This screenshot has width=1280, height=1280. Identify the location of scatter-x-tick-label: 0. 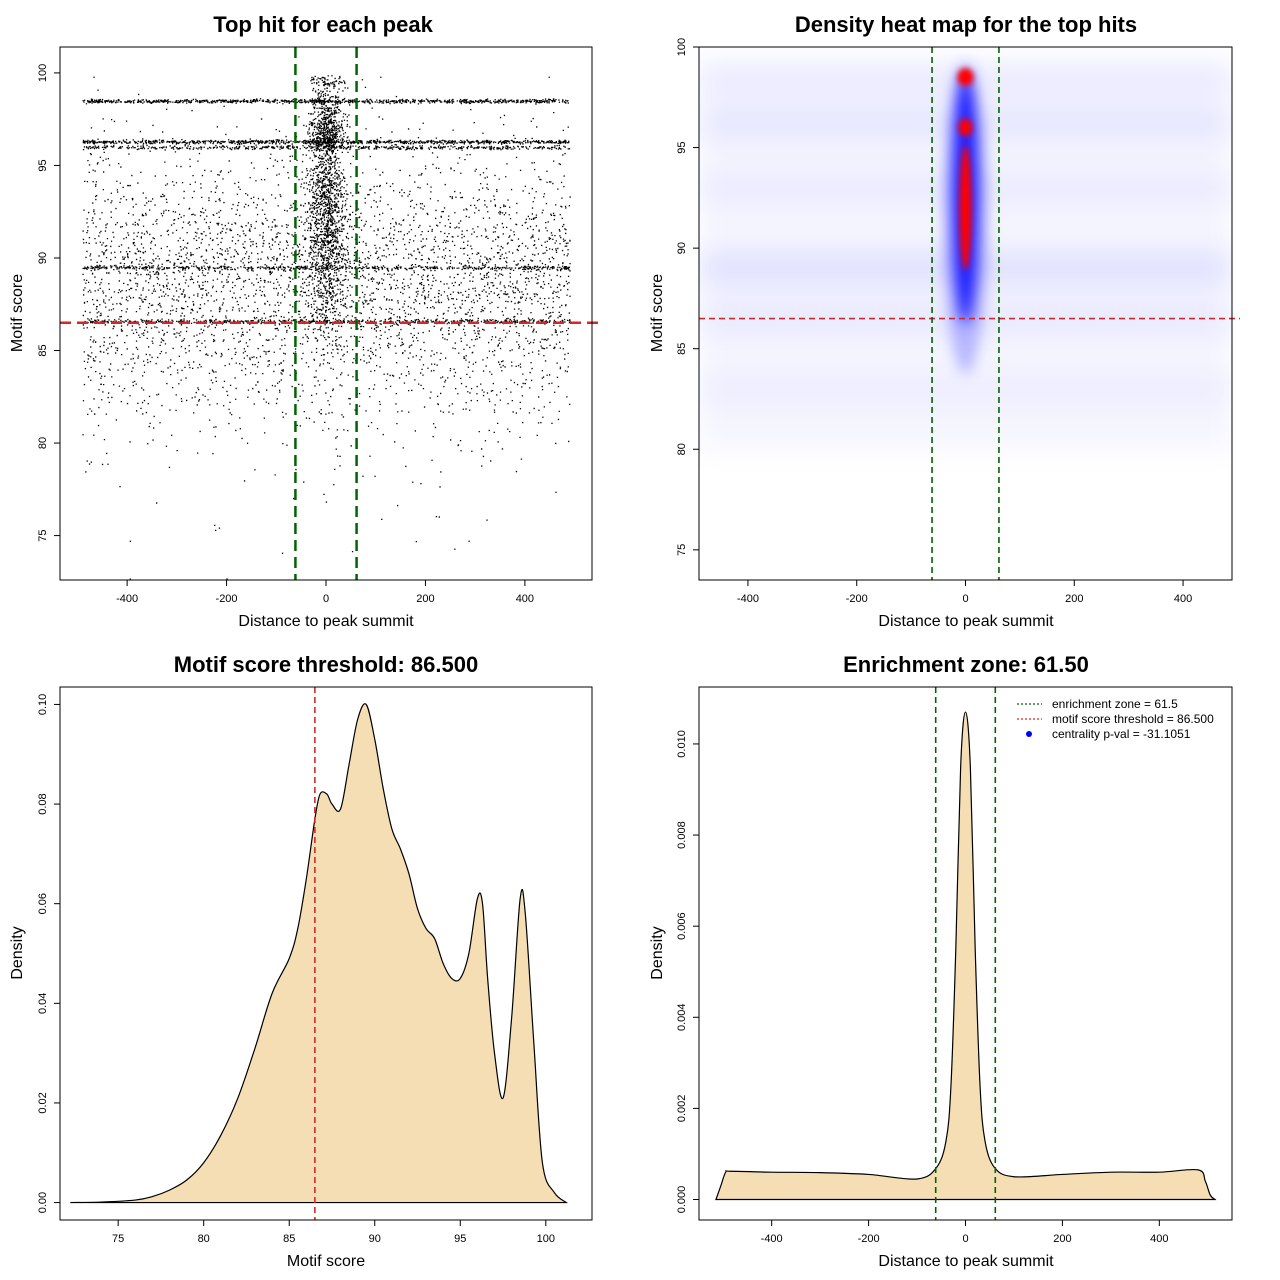
(326, 599).